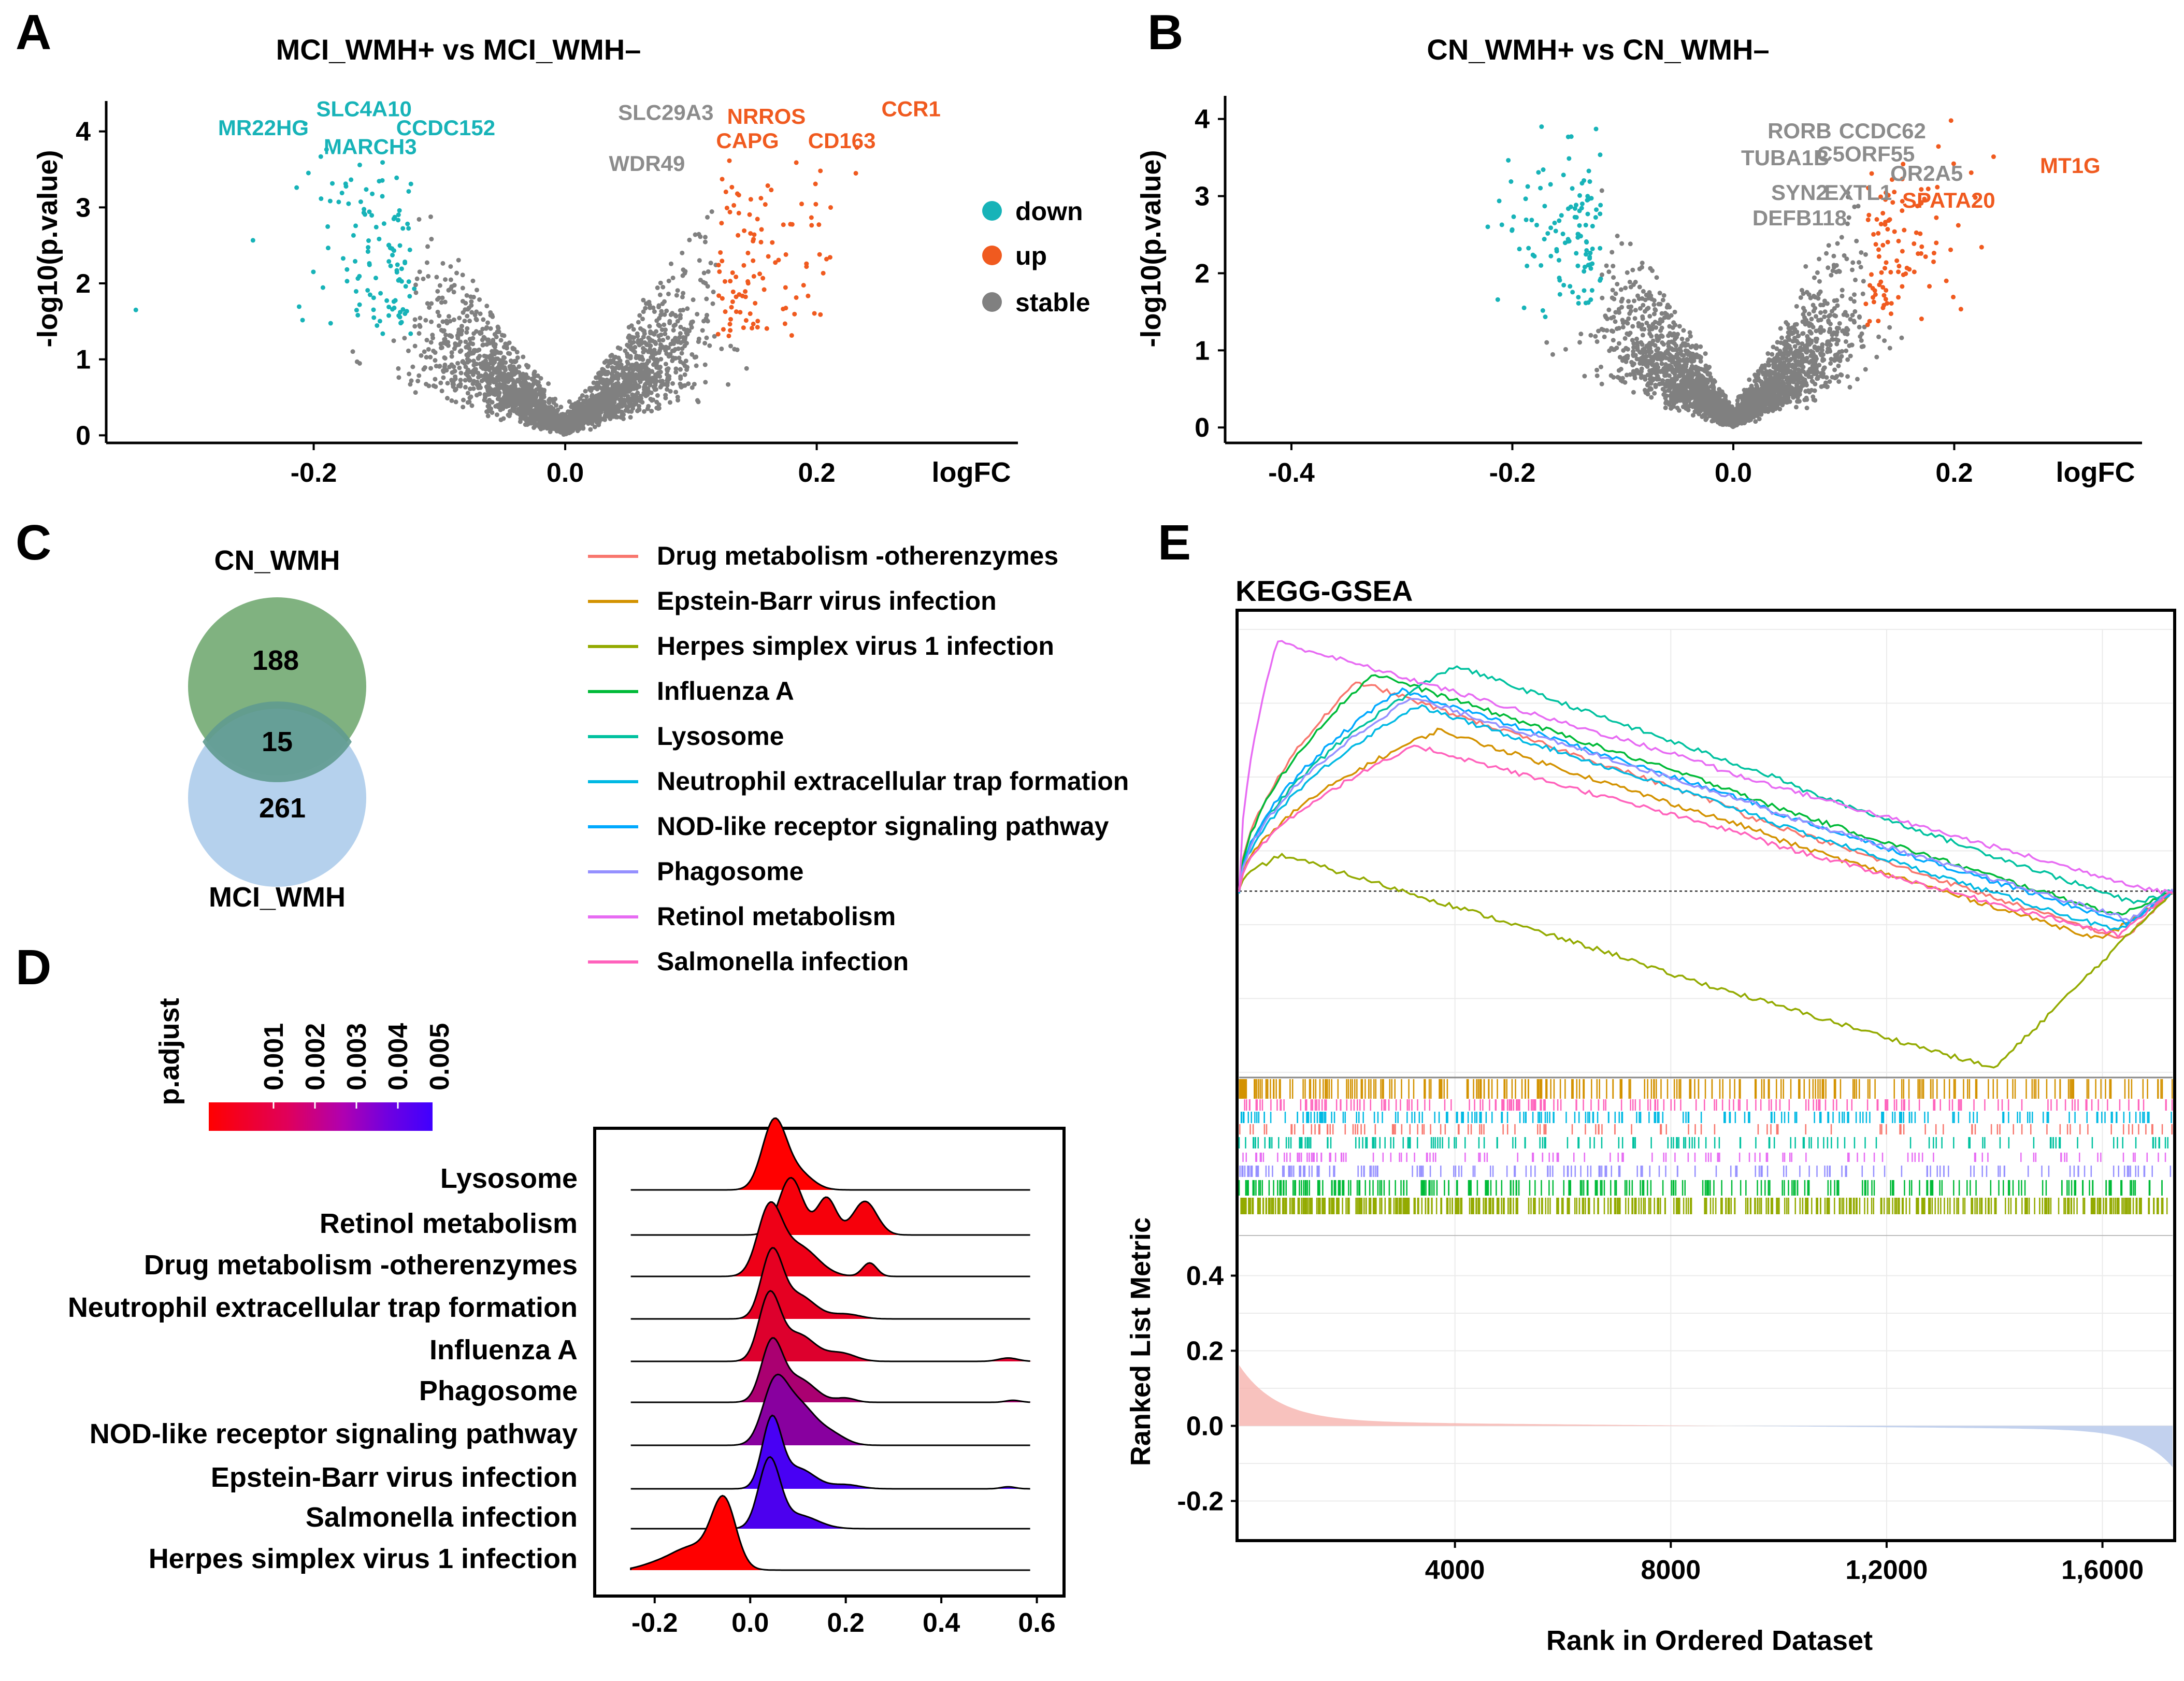 Image resolution: width=2184 pixels, height=1681 pixels. What do you see at coordinates (1052, 302) in the screenshot?
I see `legend-stable-label: stable` at bounding box center [1052, 302].